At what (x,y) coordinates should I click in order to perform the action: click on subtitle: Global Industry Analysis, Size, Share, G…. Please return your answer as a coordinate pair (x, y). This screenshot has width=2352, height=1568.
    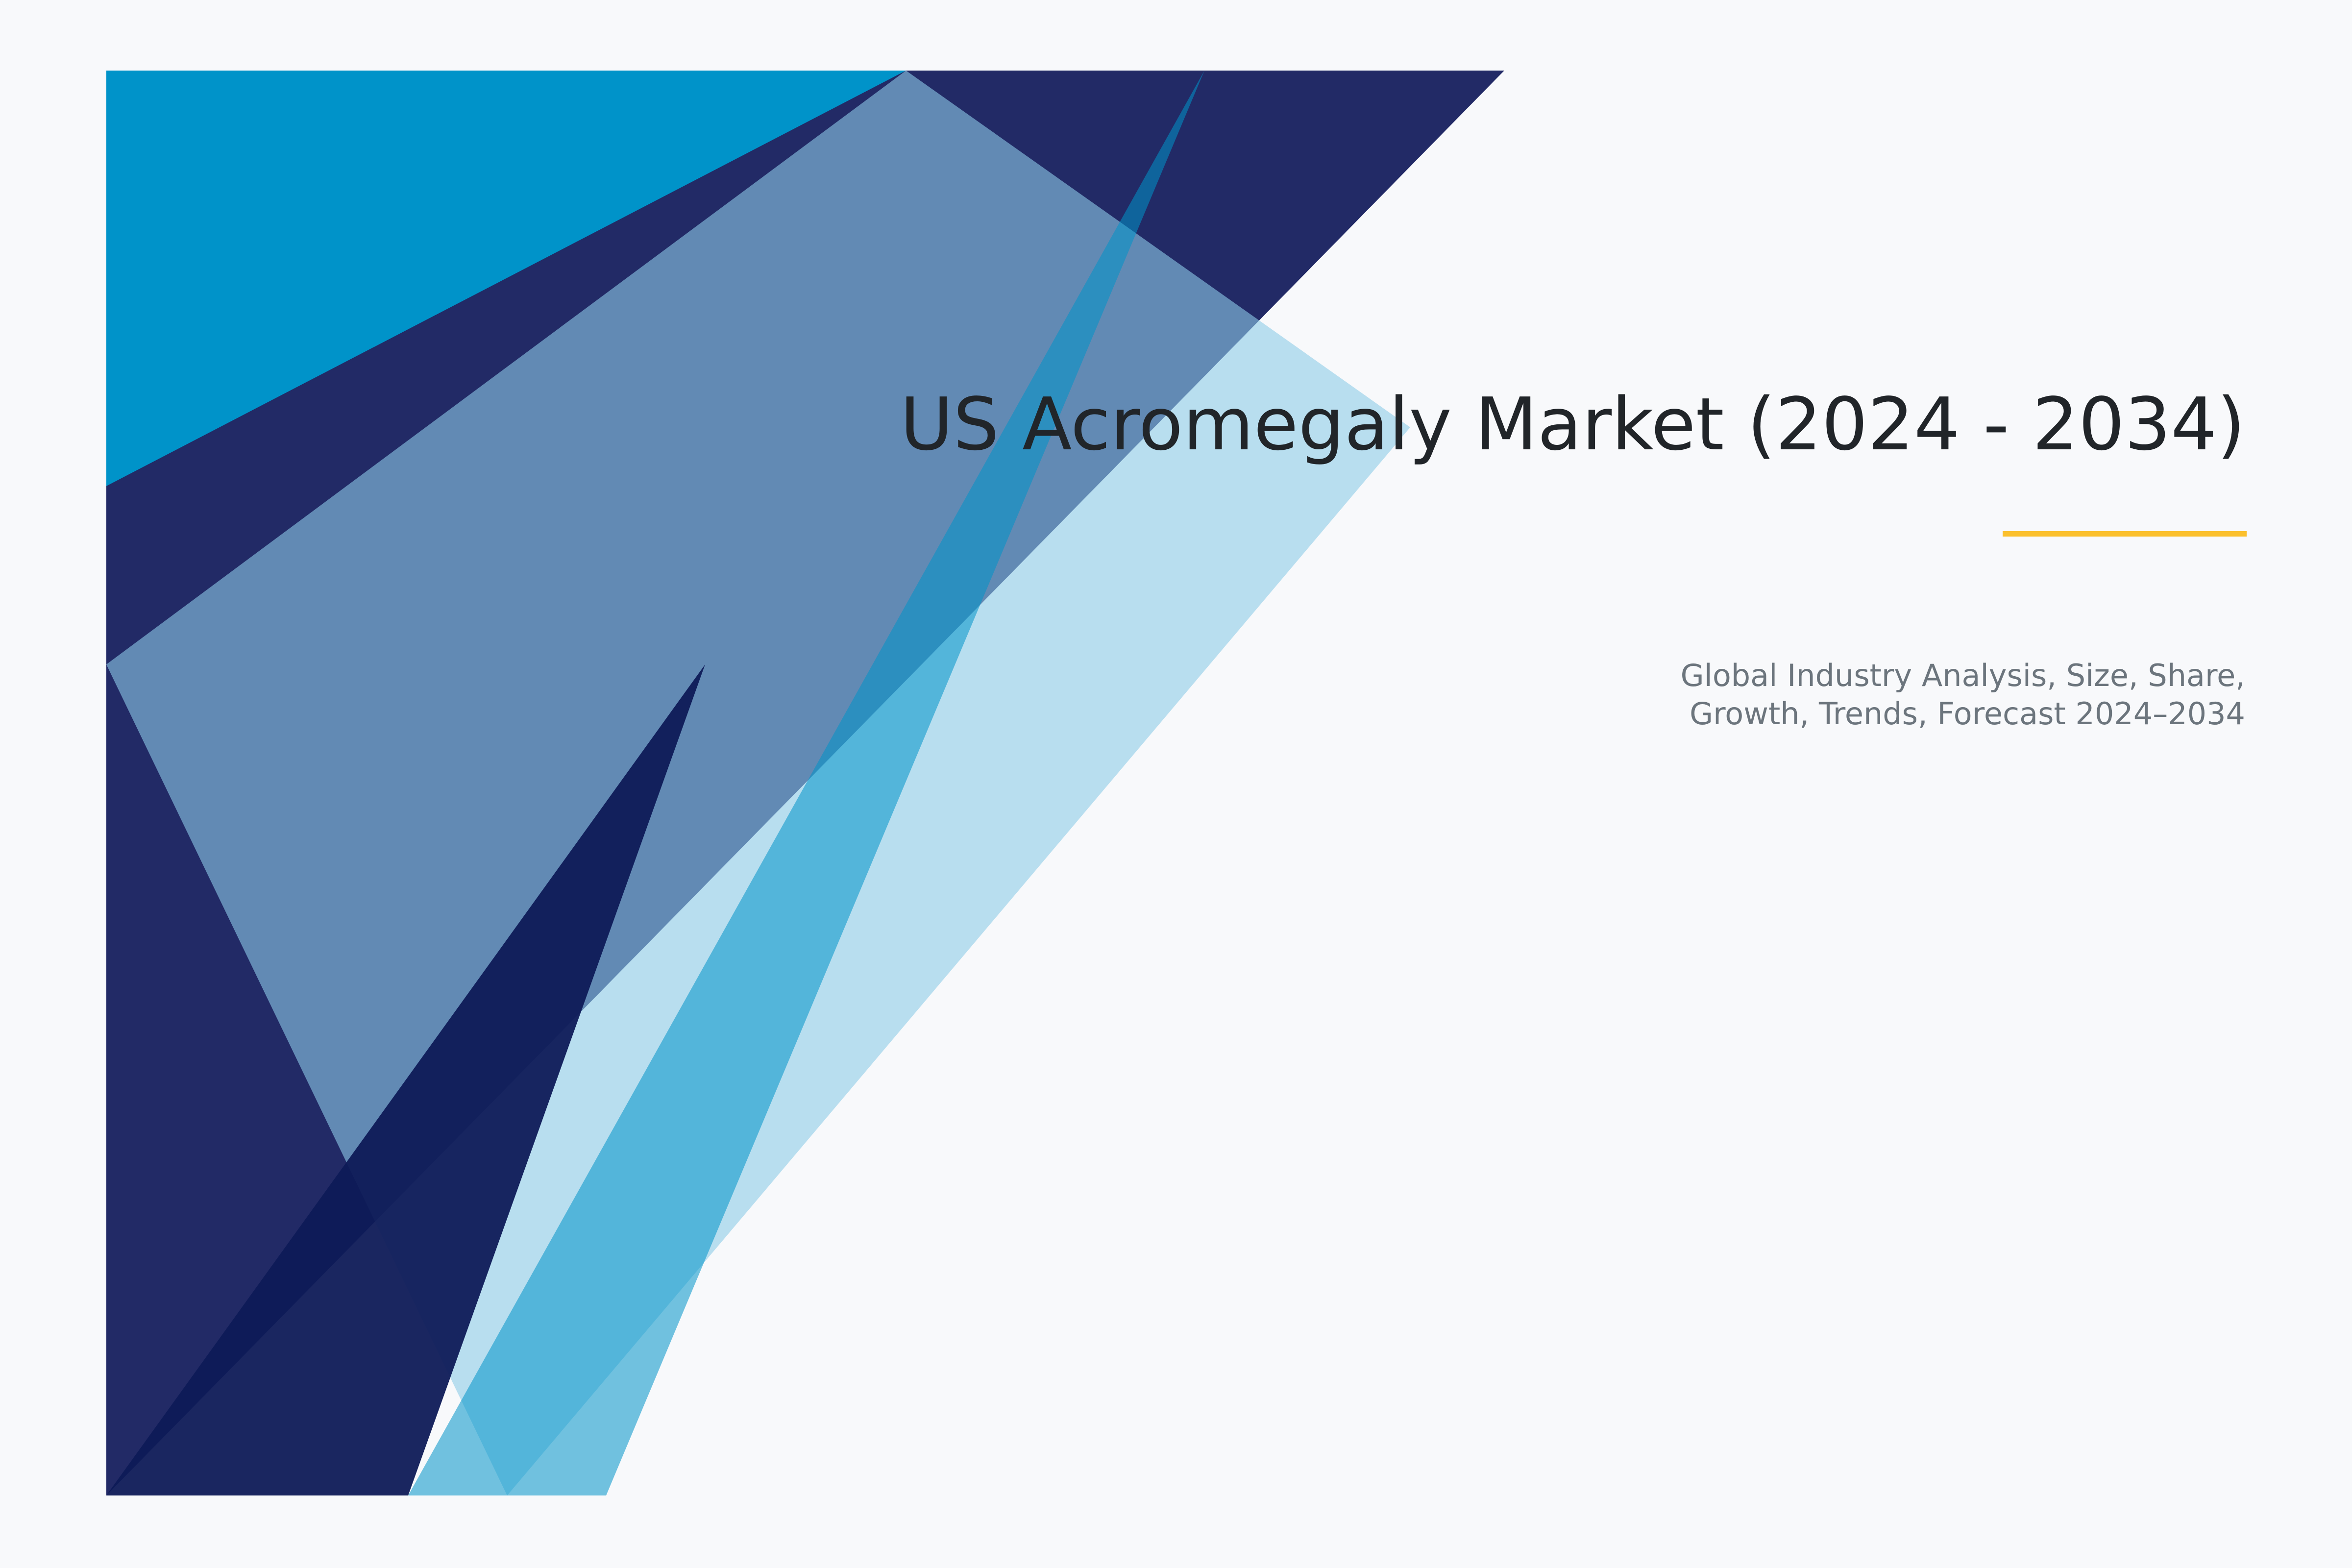
    Looking at the image, I should click on (1963, 695).